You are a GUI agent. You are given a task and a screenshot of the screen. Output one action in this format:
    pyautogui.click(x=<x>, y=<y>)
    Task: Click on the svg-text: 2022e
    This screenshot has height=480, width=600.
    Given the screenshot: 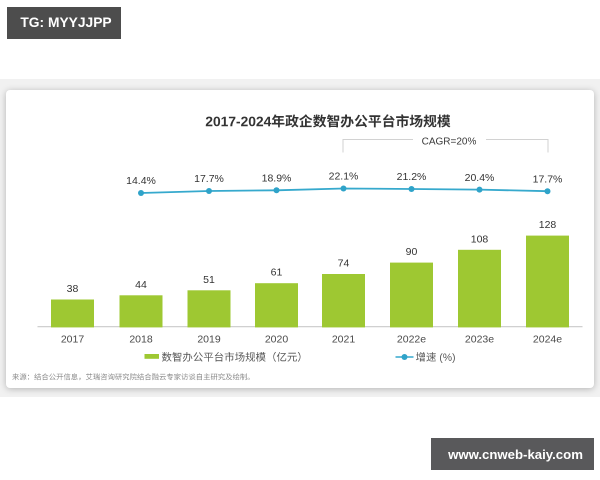 What is the action you would take?
    pyautogui.click(x=411, y=340)
    